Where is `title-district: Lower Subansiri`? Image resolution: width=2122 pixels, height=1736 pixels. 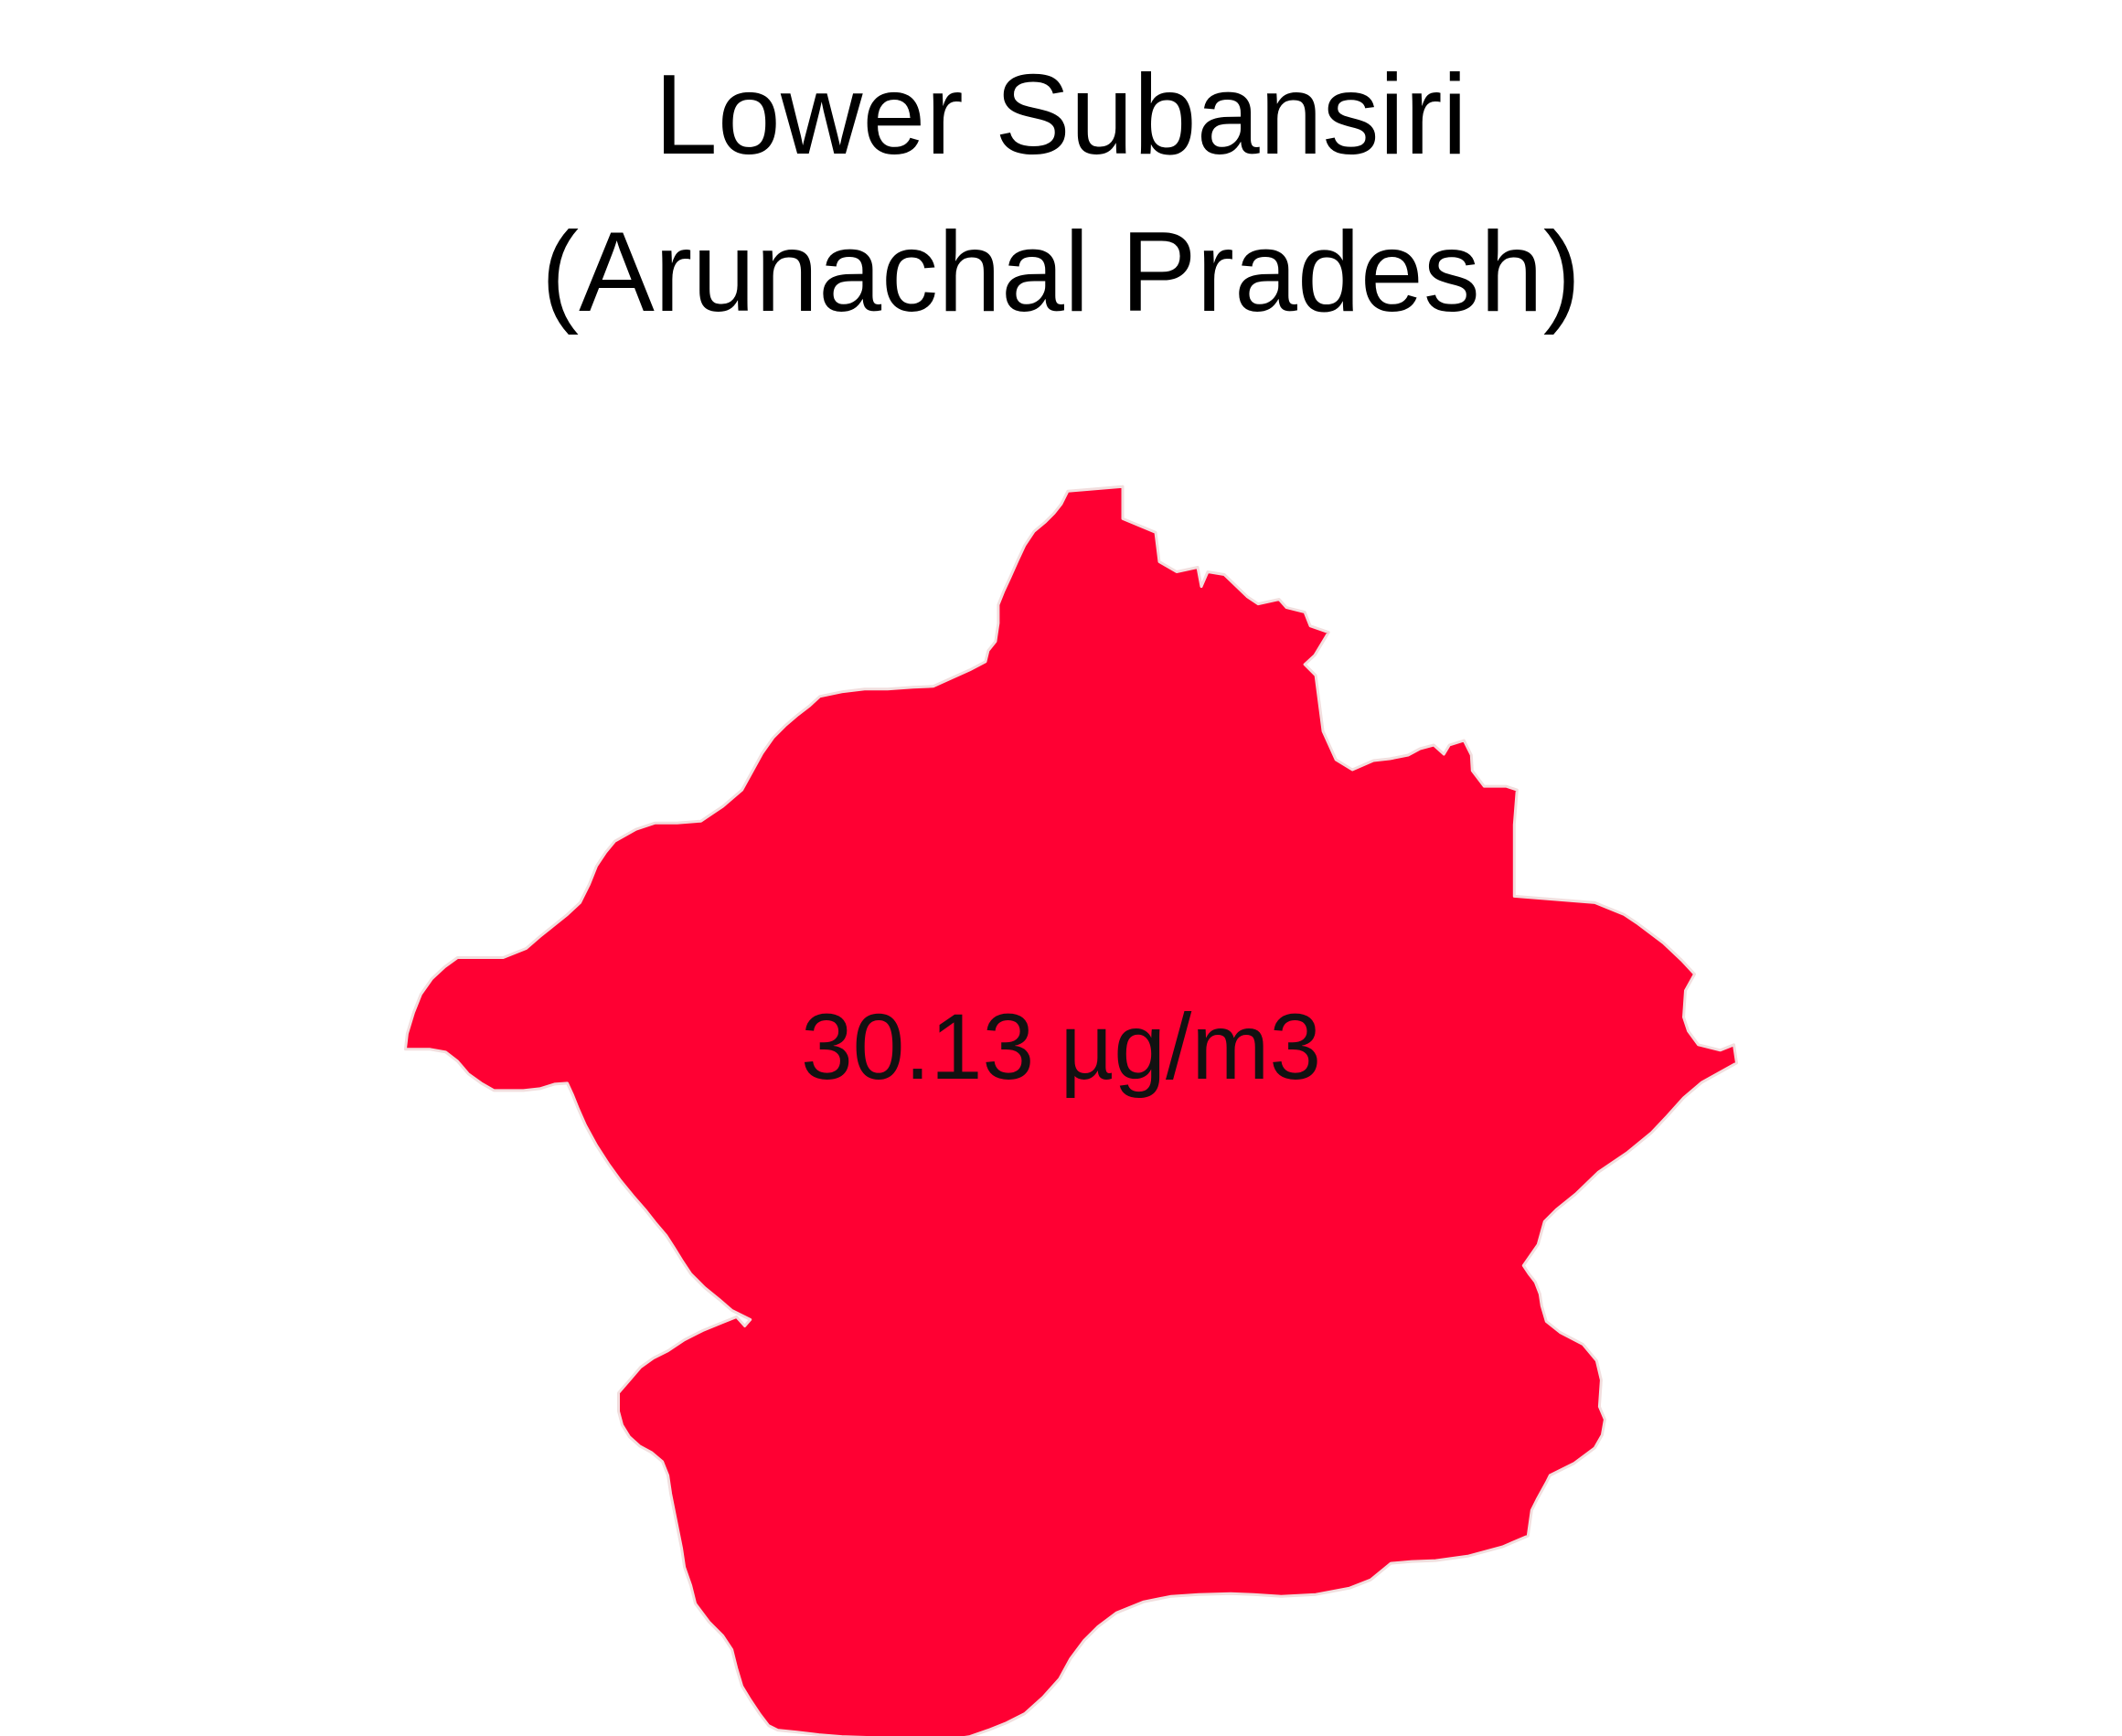
title-district: Lower Subansiri is located at coordinates (1061, 115).